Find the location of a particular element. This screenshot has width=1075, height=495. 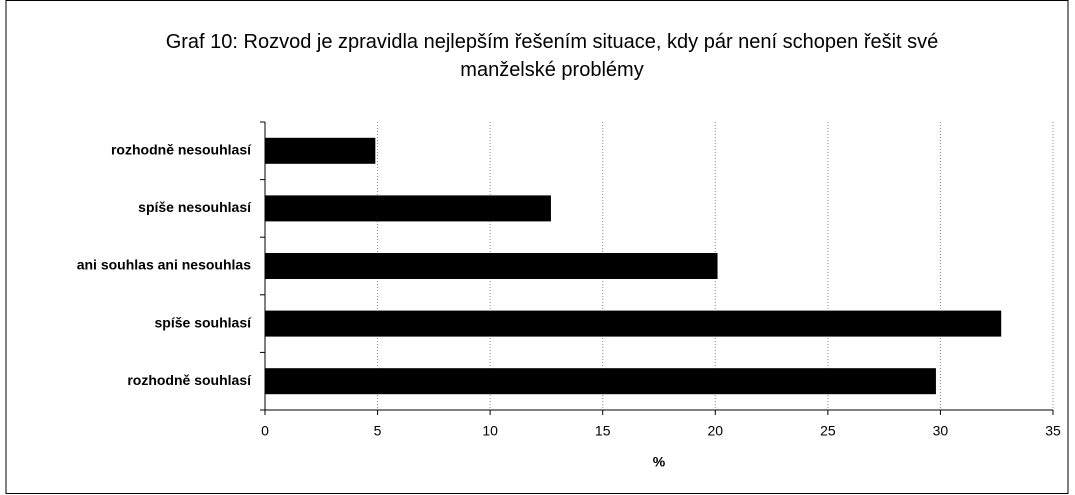

x-tick-label: 35 is located at coordinates (1053, 431).